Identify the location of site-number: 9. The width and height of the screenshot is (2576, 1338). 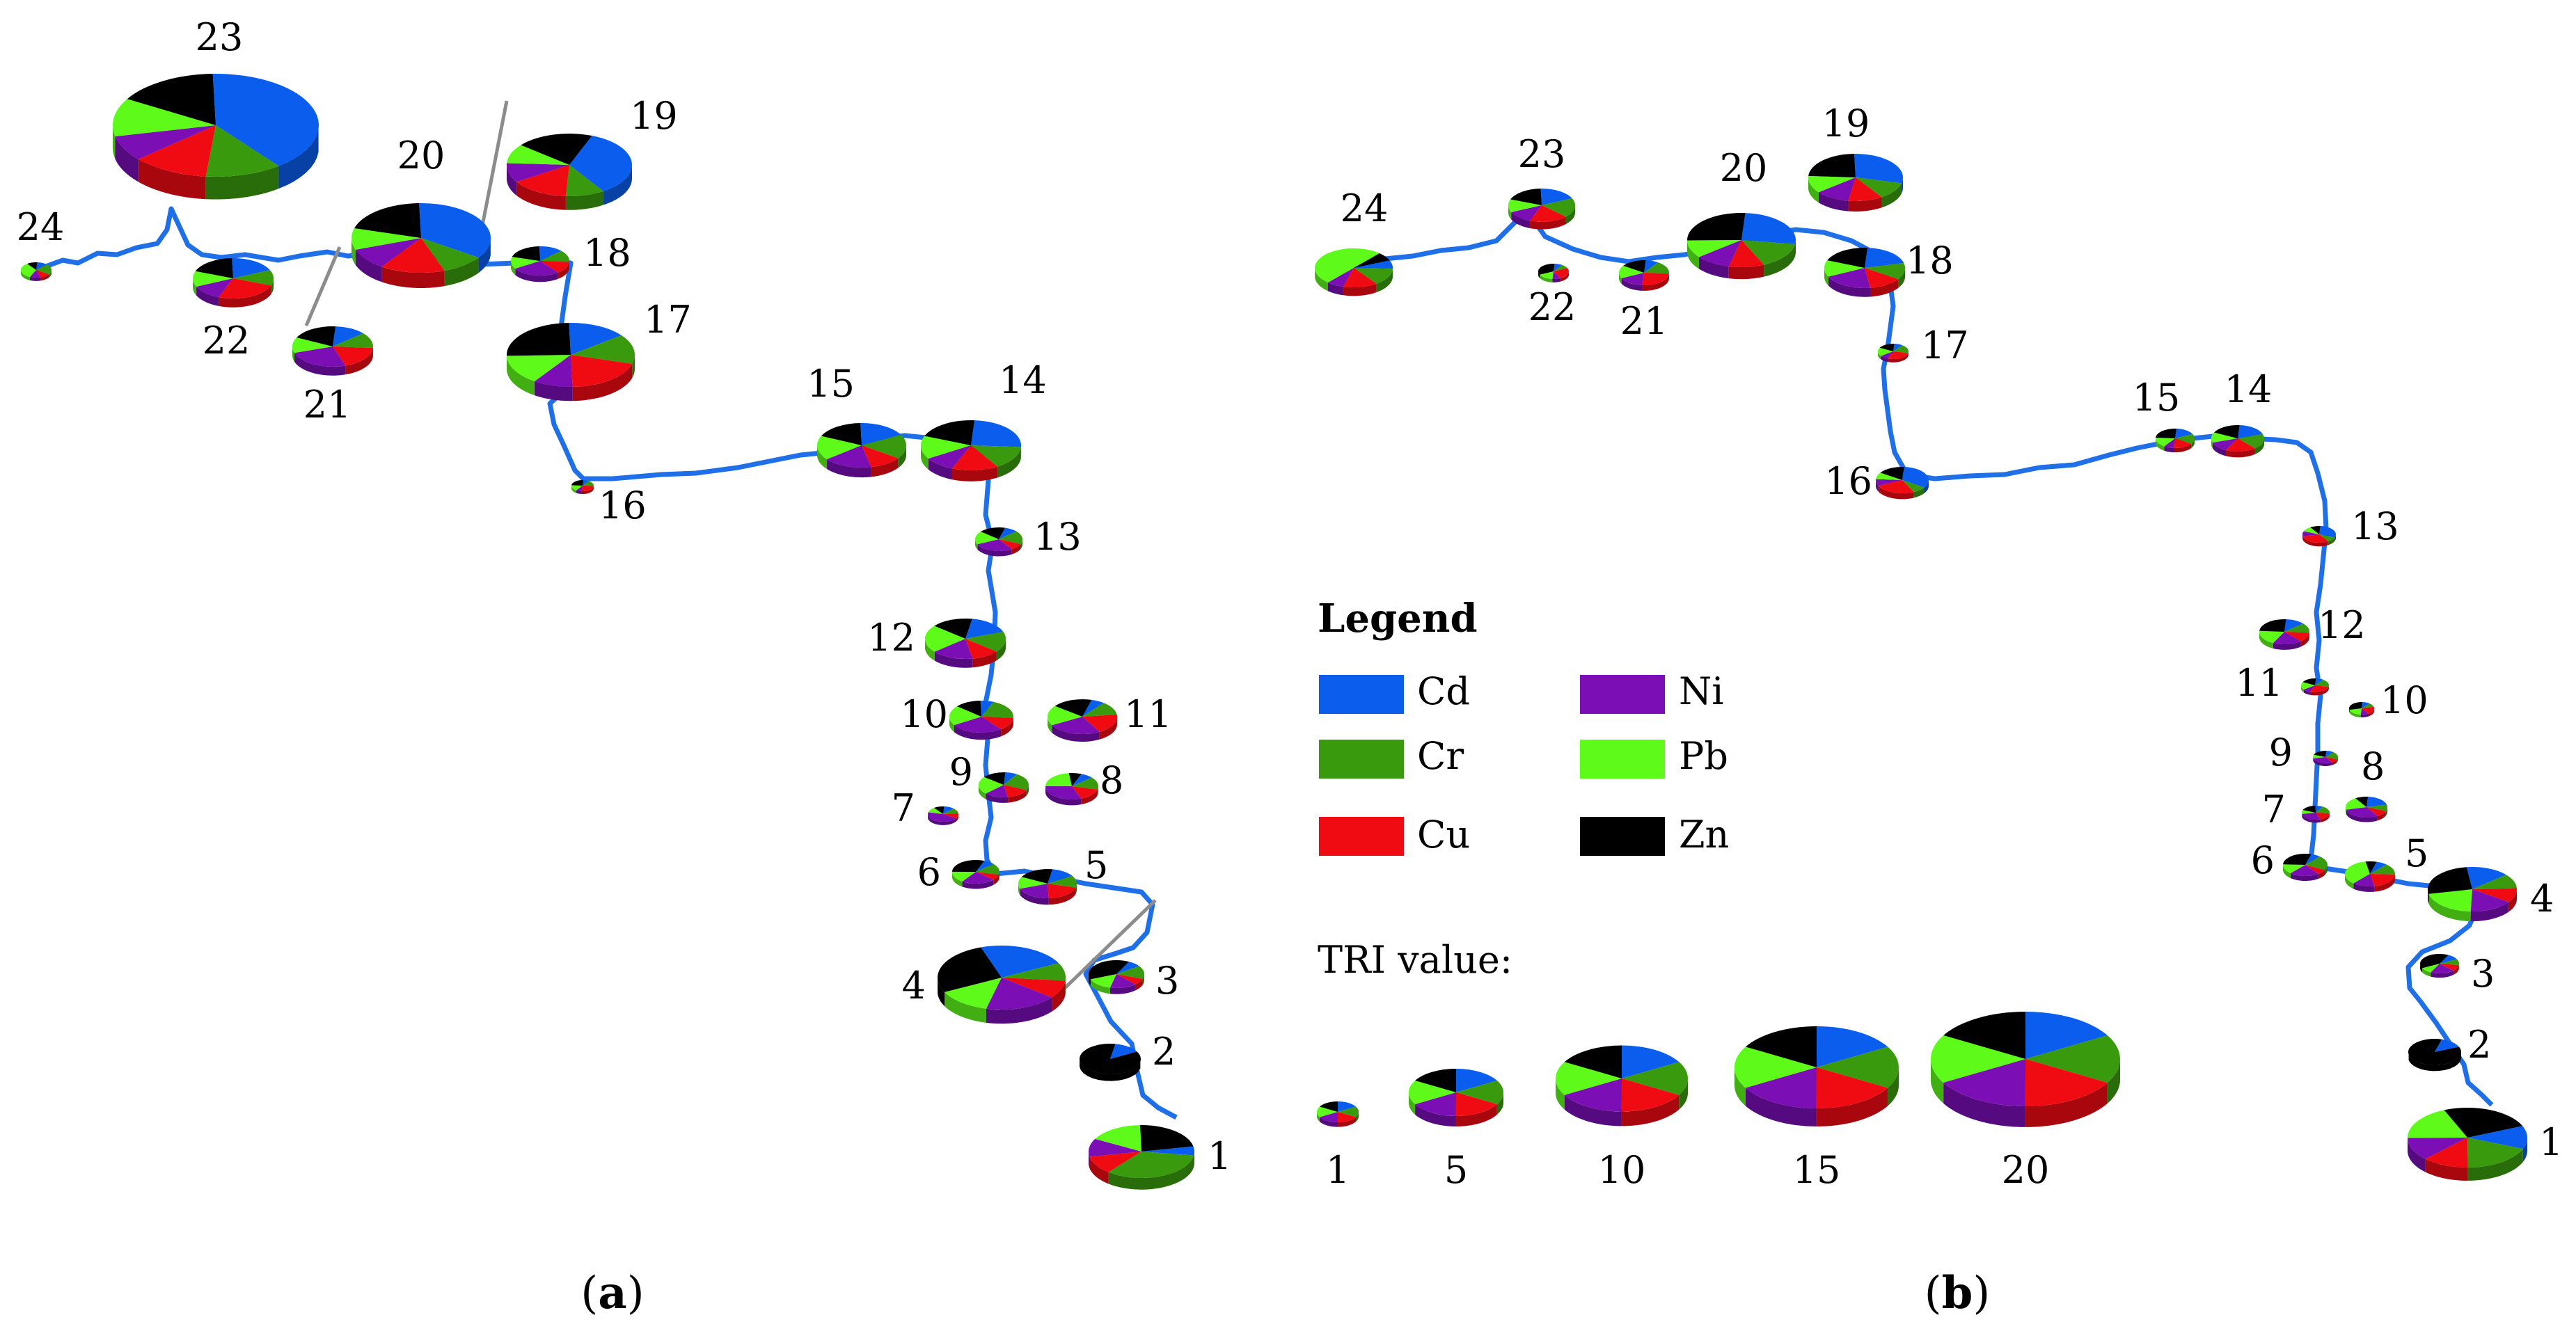
(2281, 752).